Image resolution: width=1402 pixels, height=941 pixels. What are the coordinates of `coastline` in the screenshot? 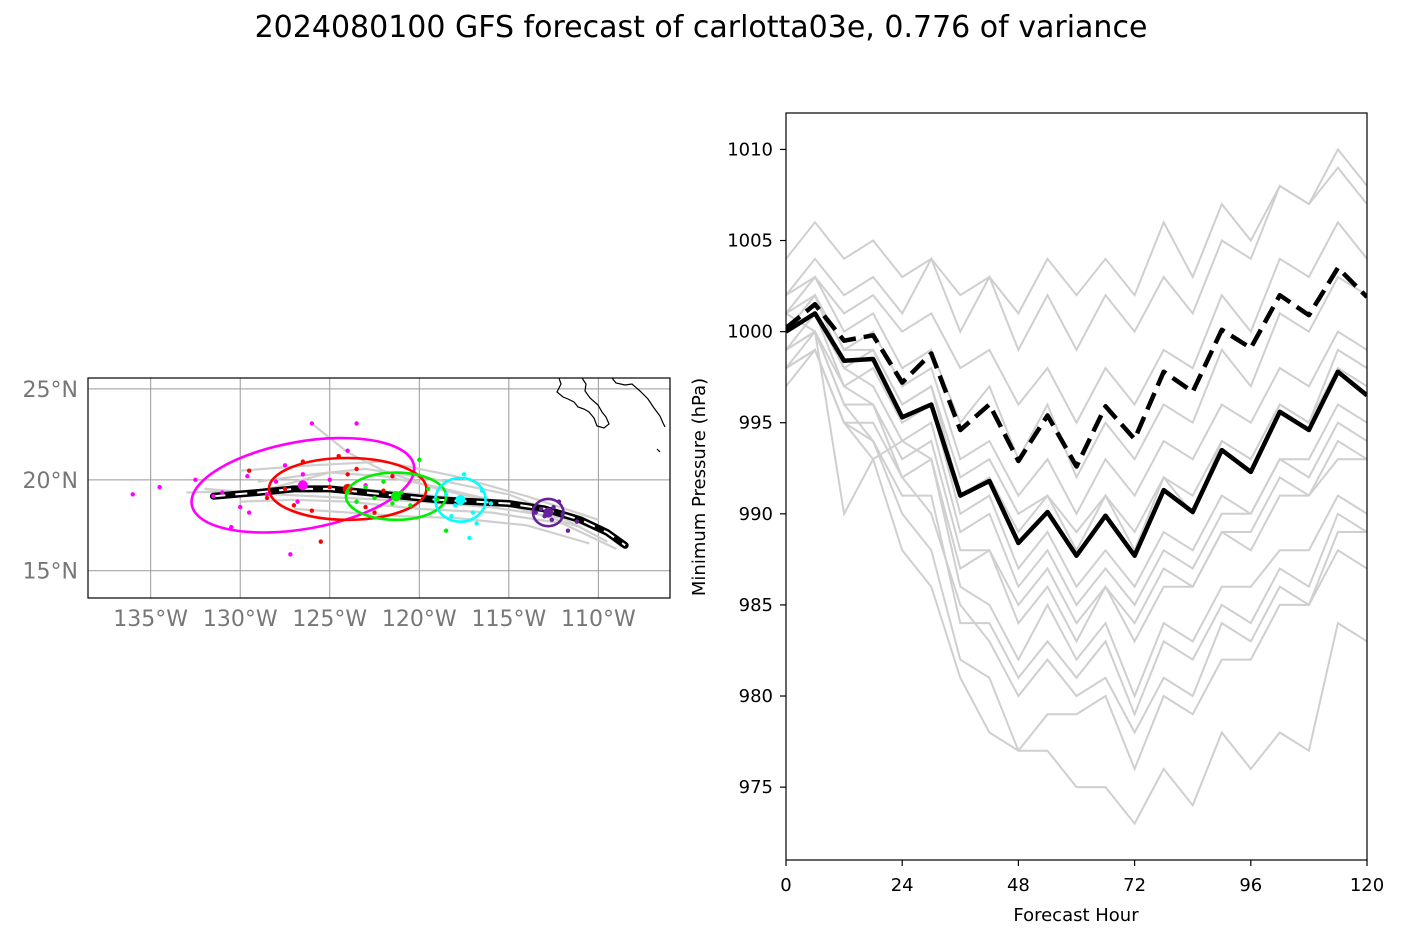 It's located at (611, 415).